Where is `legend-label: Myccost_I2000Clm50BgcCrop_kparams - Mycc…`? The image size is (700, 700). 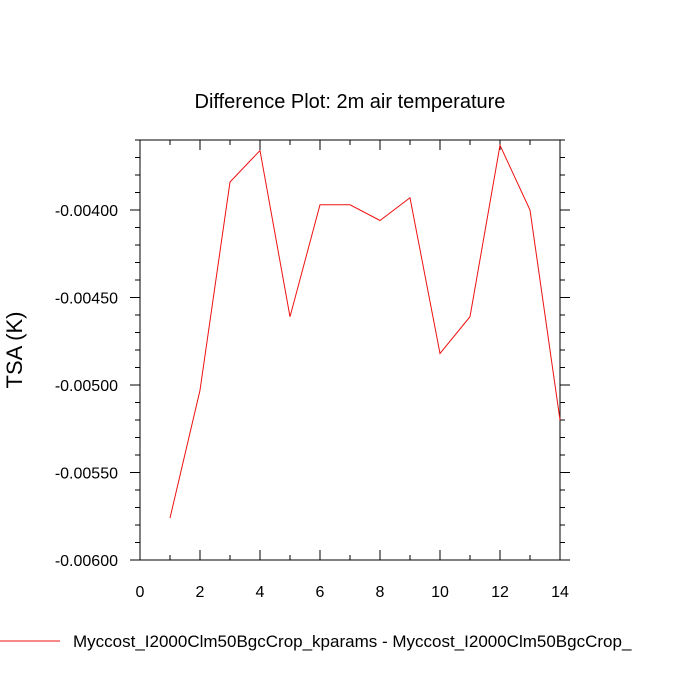 legend-label: Myccost_I2000Clm50BgcCrop_kparams - Mycc… is located at coordinates (352, 641).